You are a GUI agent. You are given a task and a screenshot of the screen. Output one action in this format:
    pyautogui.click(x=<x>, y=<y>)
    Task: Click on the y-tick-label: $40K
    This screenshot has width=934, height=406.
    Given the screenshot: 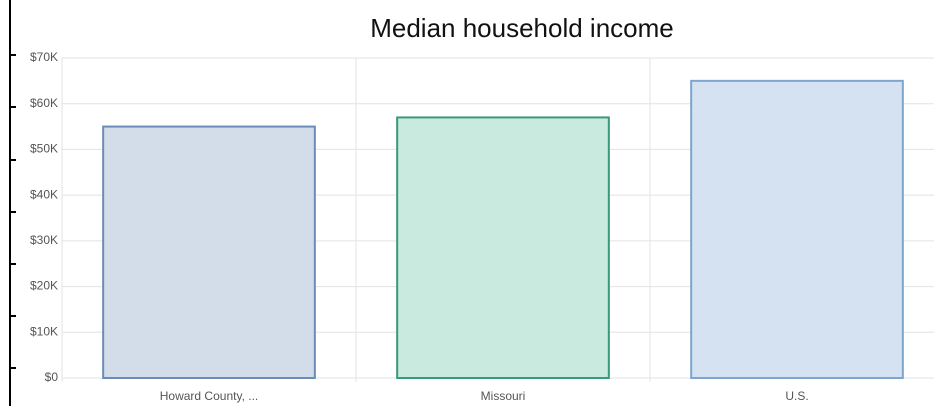 What is the action you would take?
    pyautogui.click(x=44, y=194)
    